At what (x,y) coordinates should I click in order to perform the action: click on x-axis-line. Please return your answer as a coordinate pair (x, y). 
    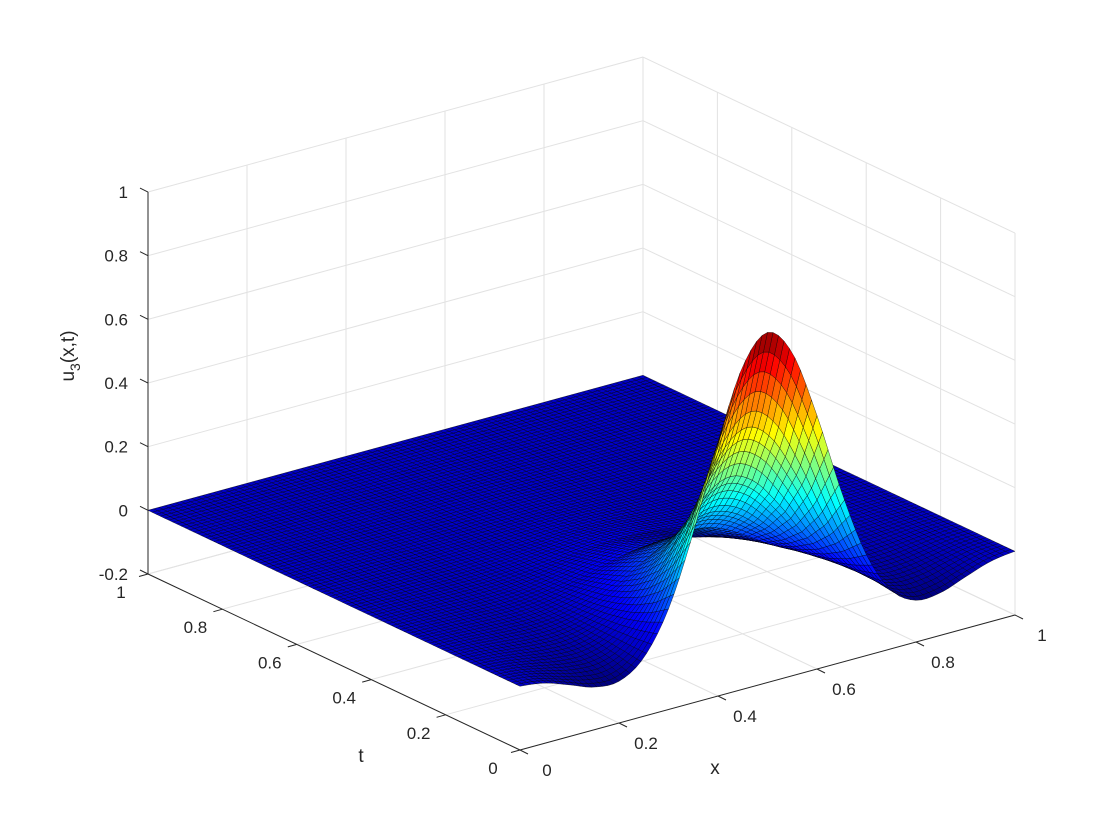
    Looking at the image, I should click on (767, 682).